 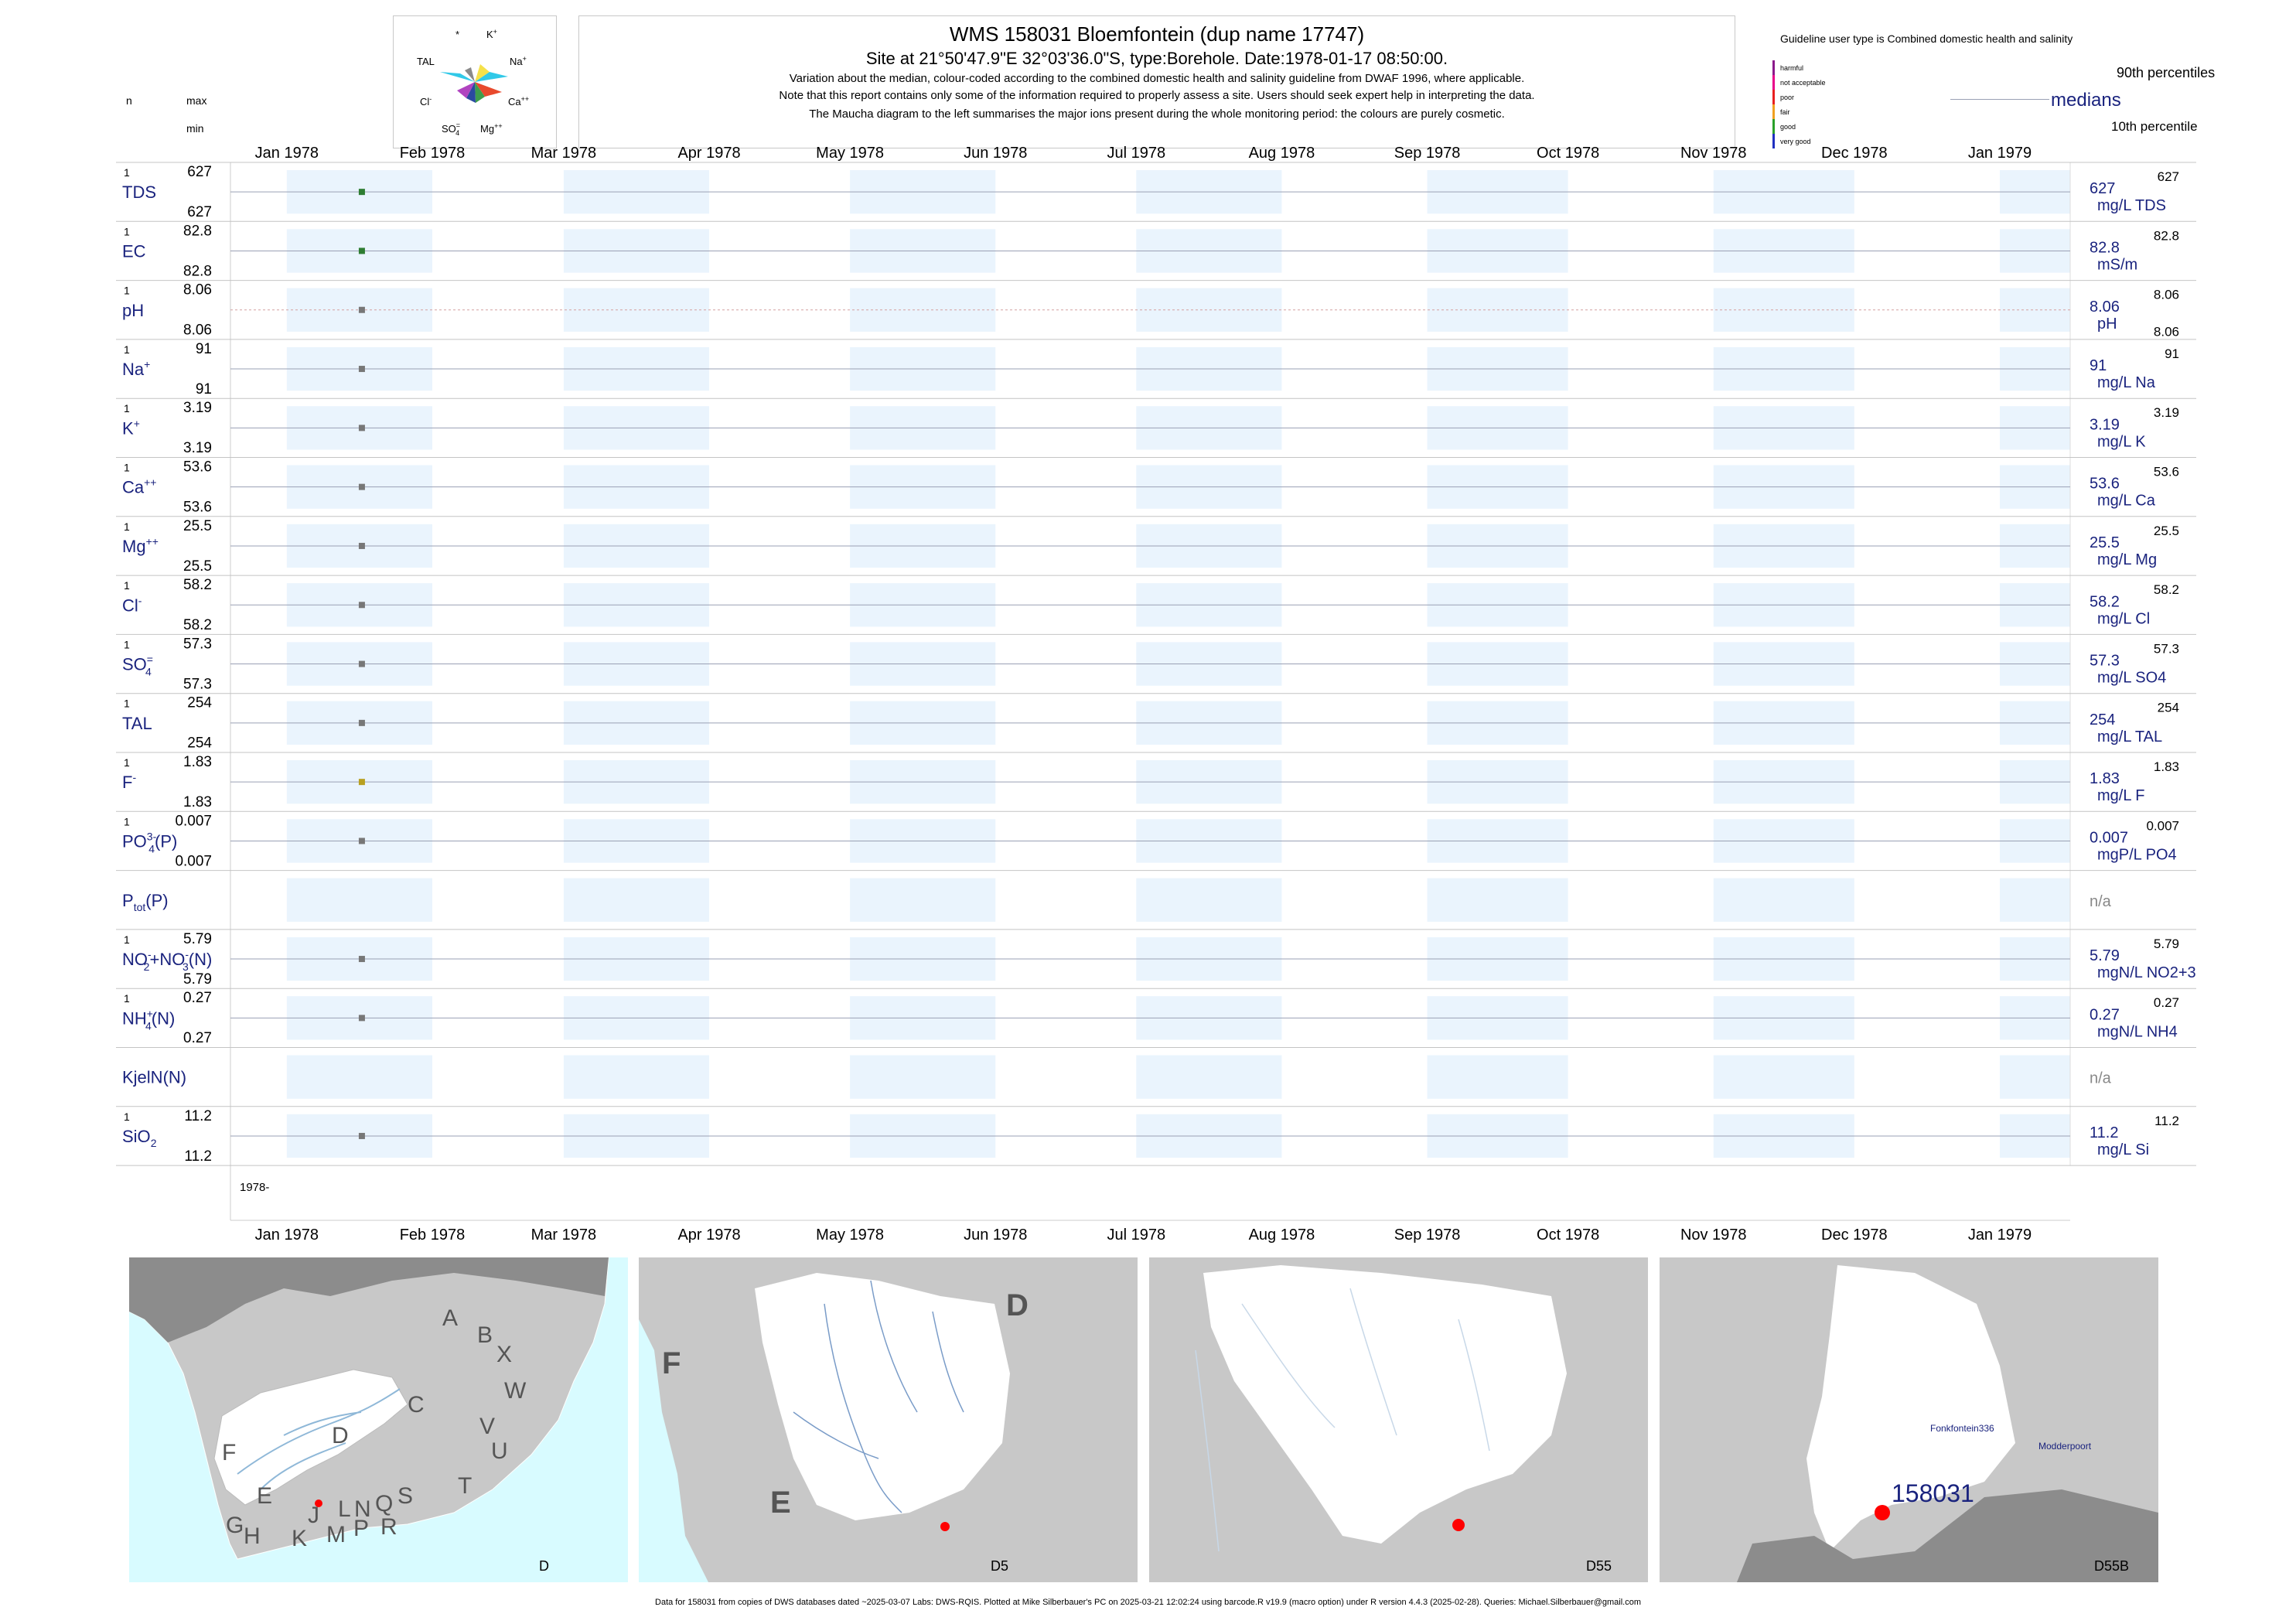 What do you see at coordinates (995, 1235) in the screenshot?
I see `month-label-bottom: Jun 1978` at bounding box center [995, 1235].